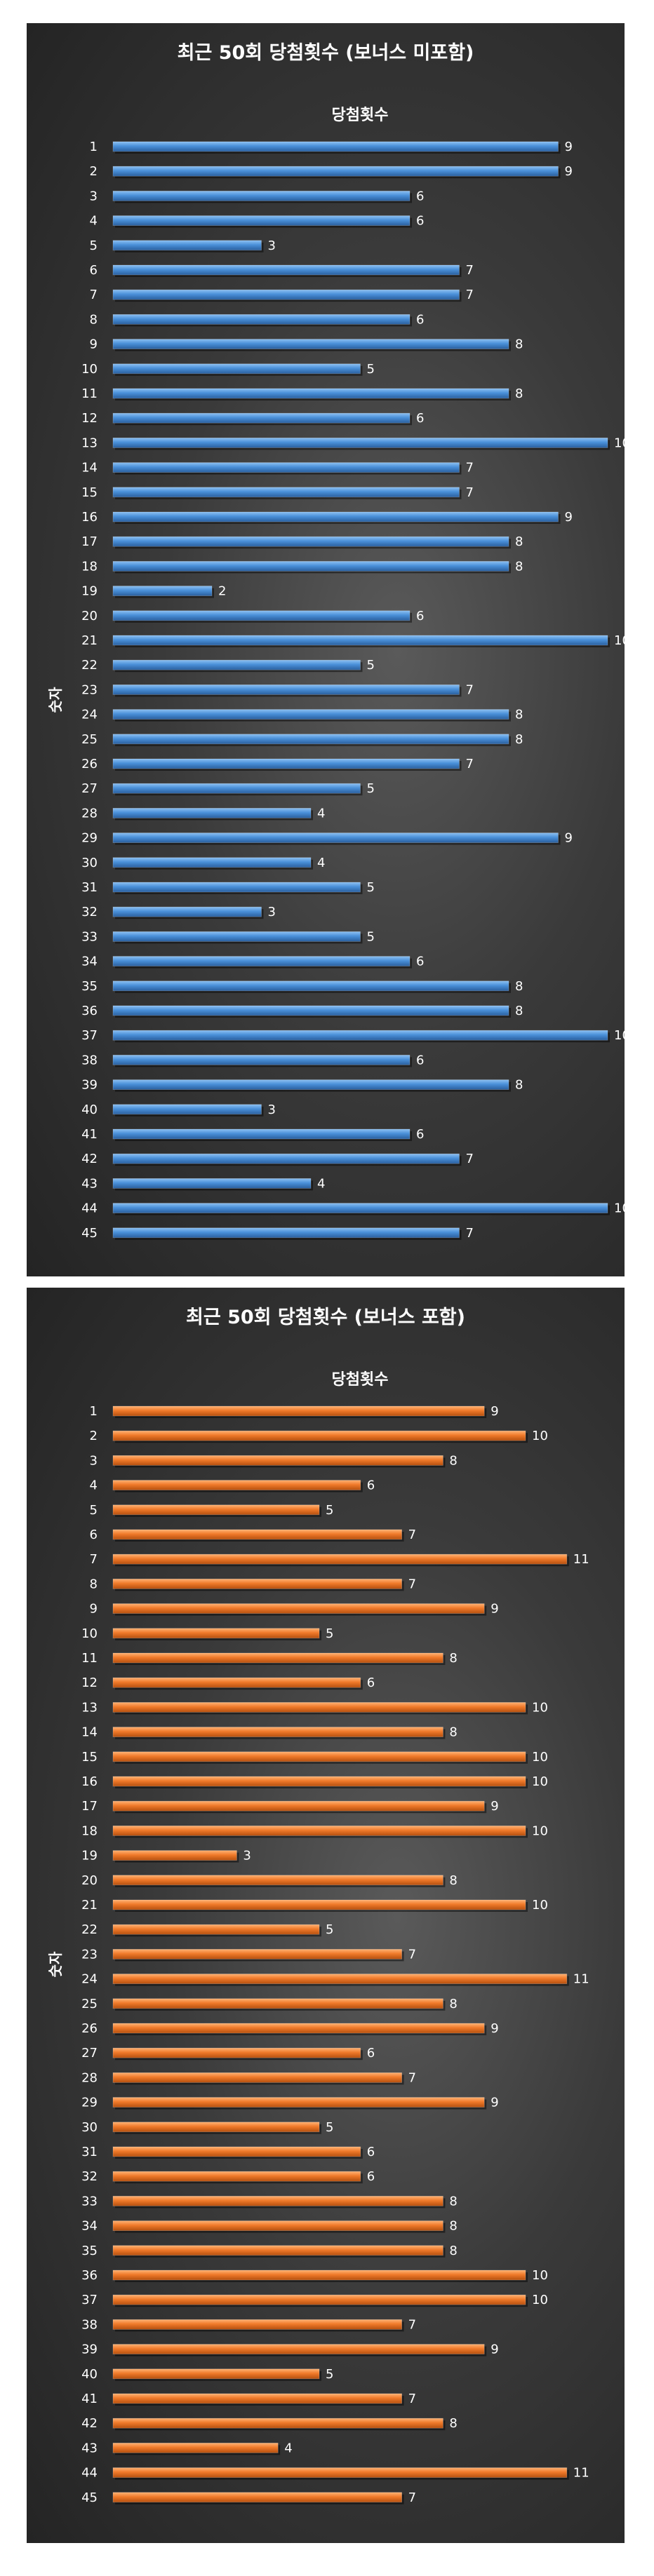 This screenshot has width=654, height=2576. I want to click on chart-title: 최근 50회 당첨횟수 (보너스 미포함), so click(326, 53).